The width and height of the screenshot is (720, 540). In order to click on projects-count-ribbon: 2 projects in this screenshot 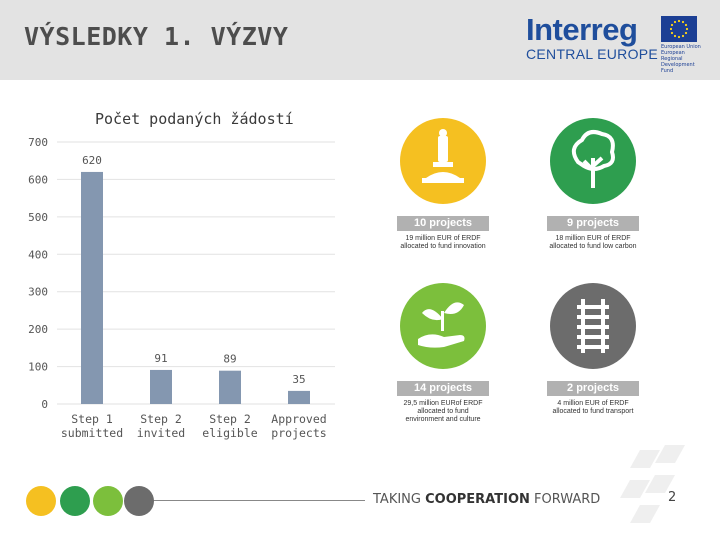, I will do `click(593, 388)`.